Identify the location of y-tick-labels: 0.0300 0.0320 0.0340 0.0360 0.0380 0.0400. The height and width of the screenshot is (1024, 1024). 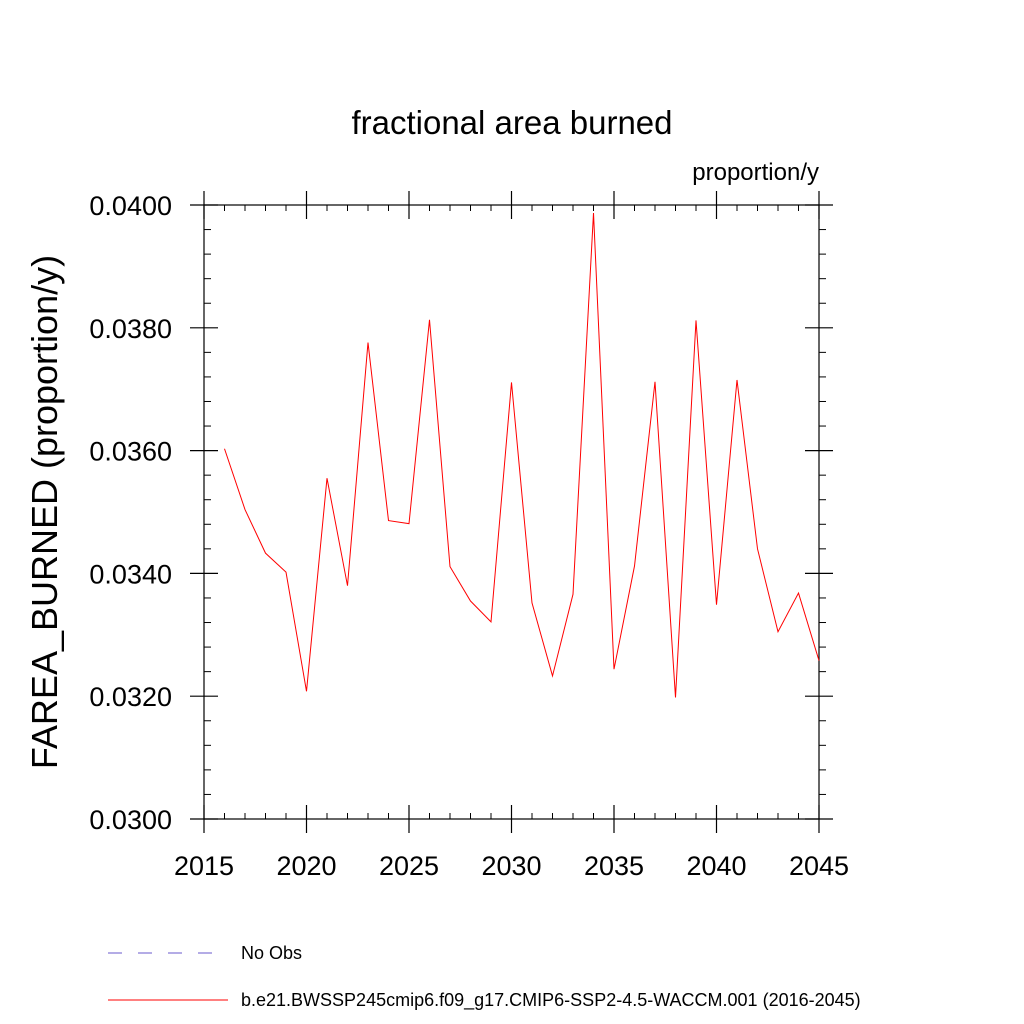
(130, 513).